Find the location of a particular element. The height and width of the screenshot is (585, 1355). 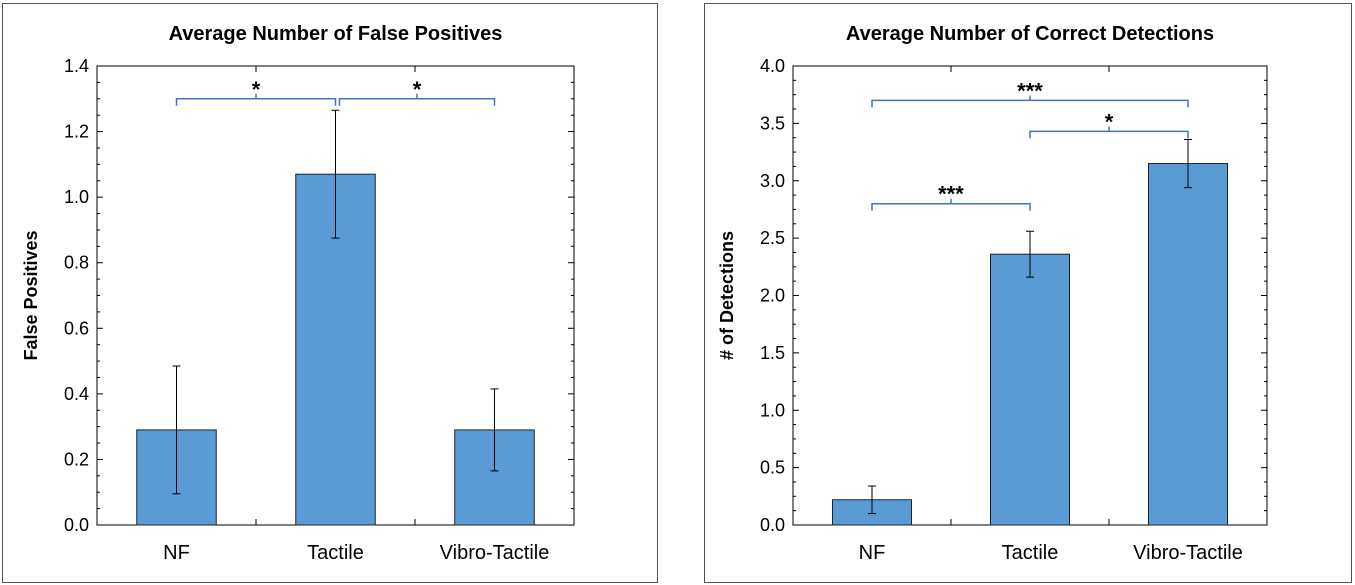

chart-title: Average Number of False Positives is located at coordinates (336, 34).